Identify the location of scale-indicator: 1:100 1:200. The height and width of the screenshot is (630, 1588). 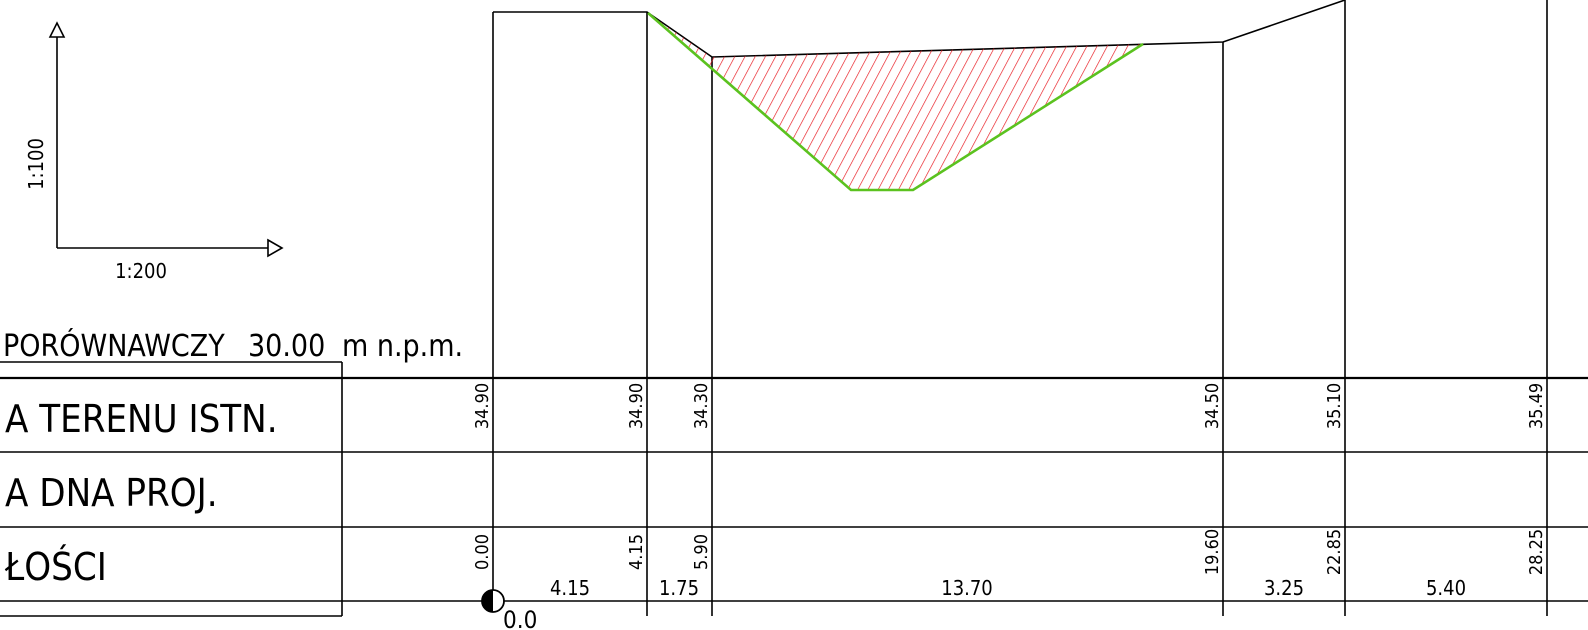
(154, 152).